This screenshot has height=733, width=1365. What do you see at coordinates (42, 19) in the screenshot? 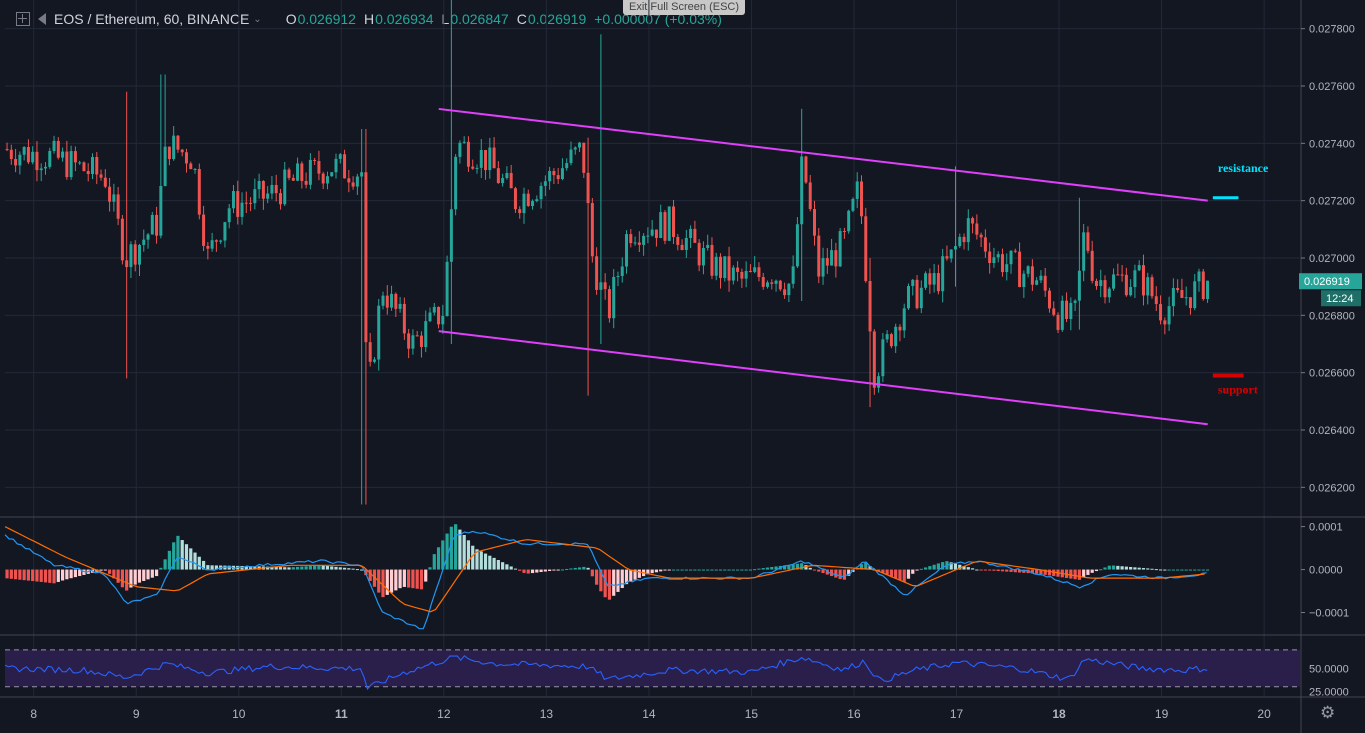
I see `collapse-arrow-icon` at bounding box center [42, 19].